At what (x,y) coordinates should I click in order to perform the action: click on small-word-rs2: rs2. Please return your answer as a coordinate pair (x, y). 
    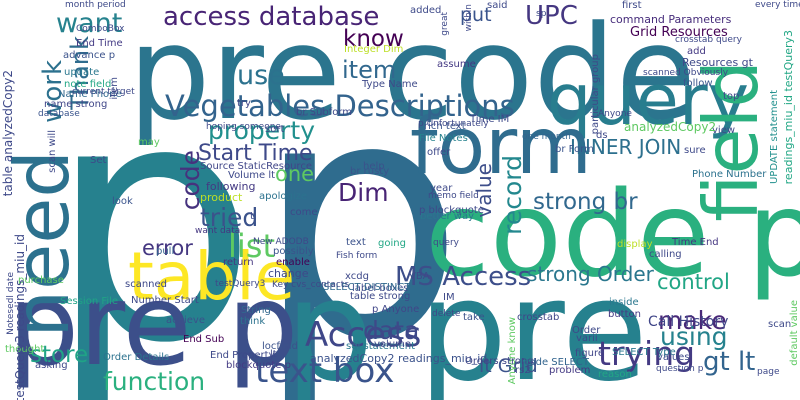
    Looking at the image, I should click on (523, 370).